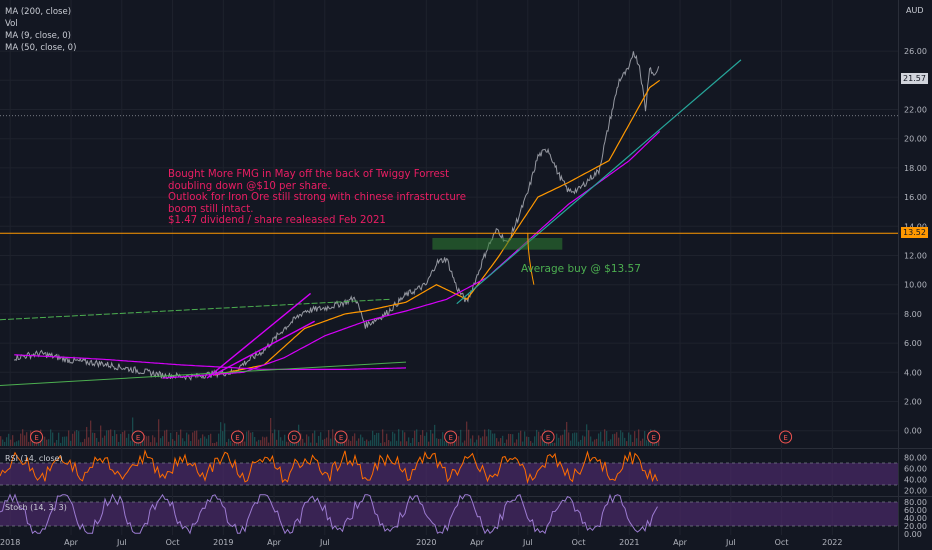  I want to click on volume-bars, so click(330, 431).